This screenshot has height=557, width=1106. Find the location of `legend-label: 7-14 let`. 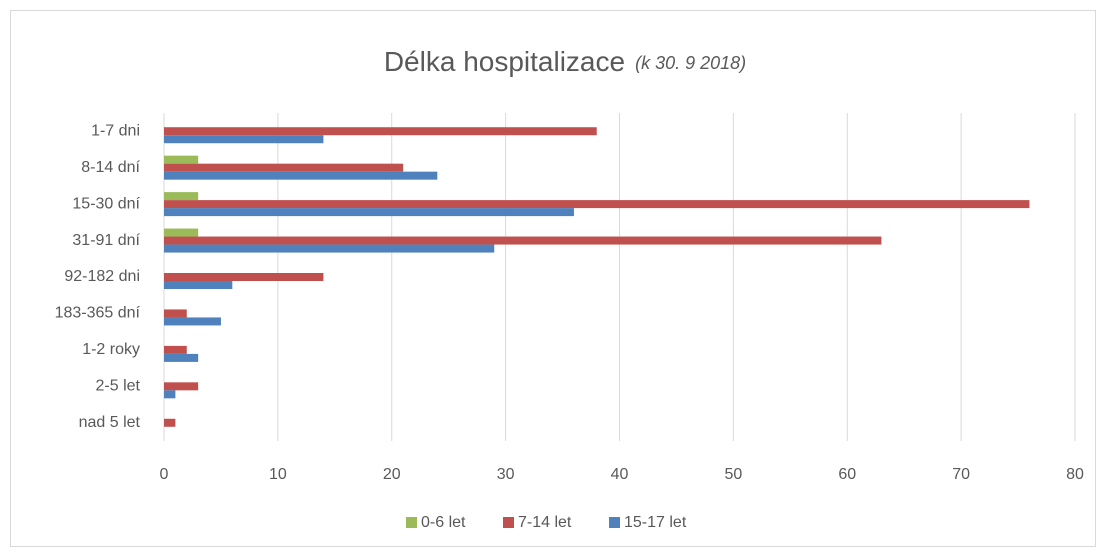

legend-label: 7-14 let is located at coordinates (545, 522).